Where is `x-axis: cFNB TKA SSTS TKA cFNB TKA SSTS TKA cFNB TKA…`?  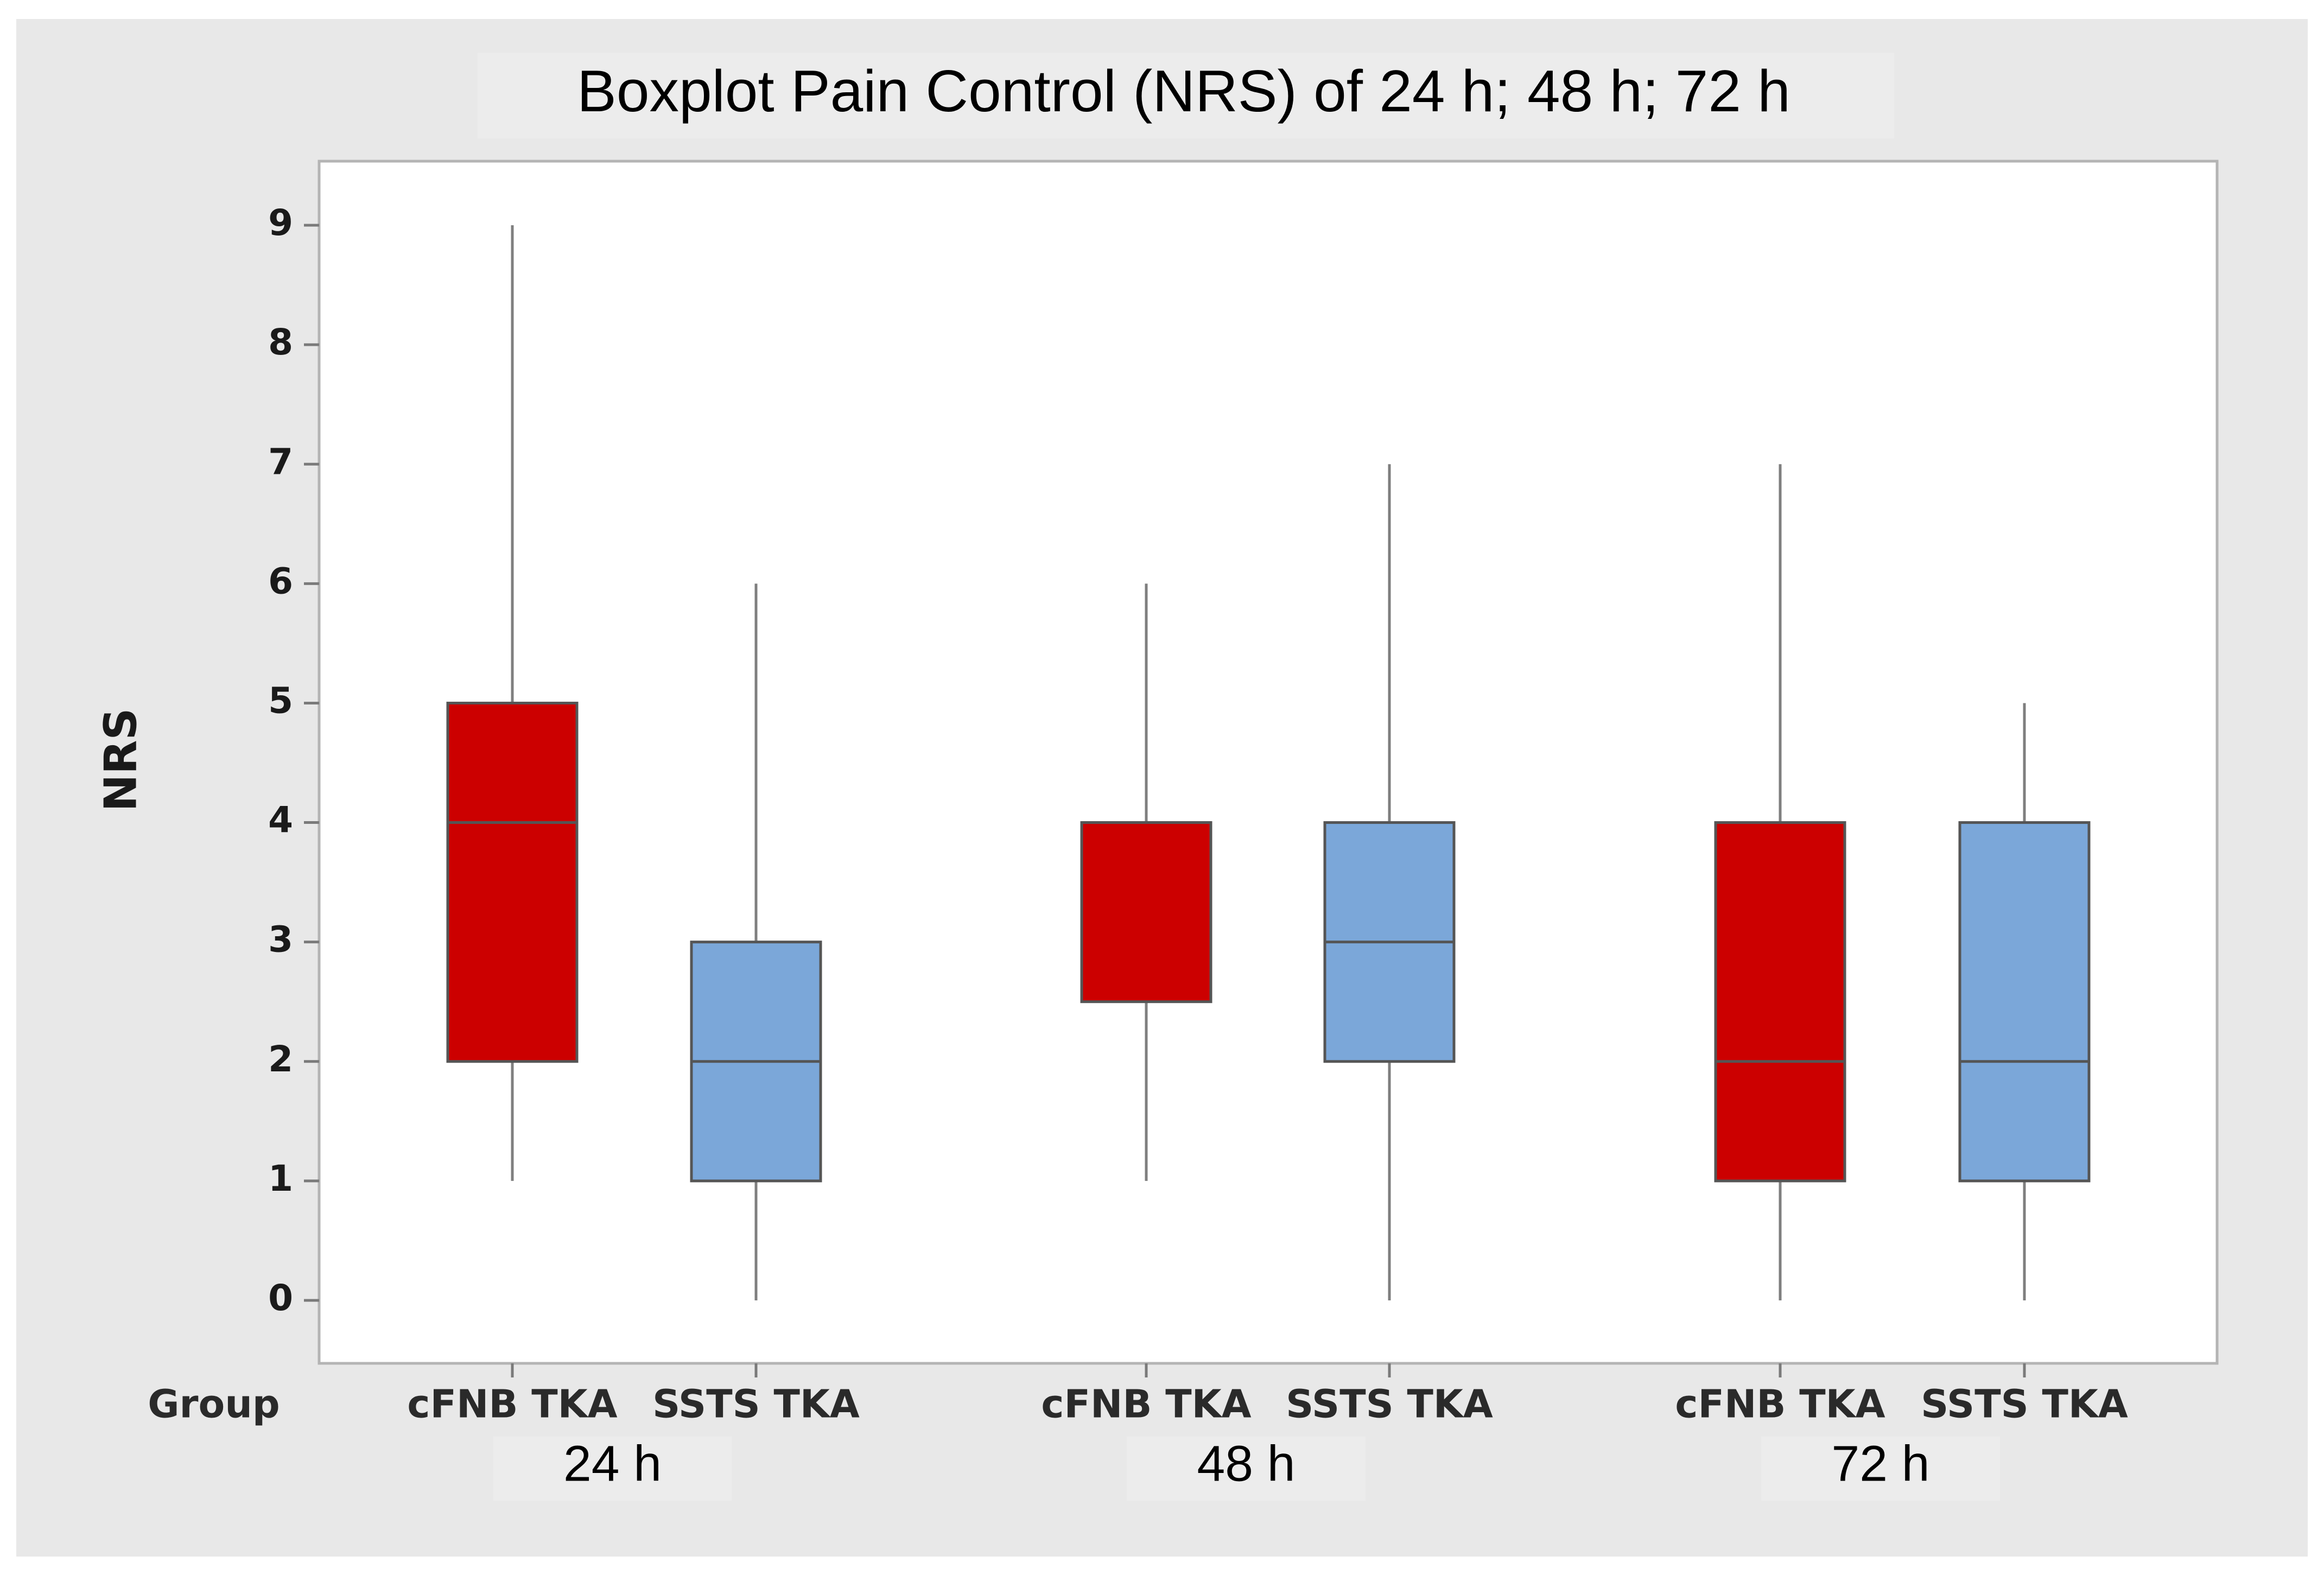 x-axis: cFNB TKA SSTS TKA cFNB TKA SSTS TKA cFNB TKA… is located at coordinates (1267, 1395).